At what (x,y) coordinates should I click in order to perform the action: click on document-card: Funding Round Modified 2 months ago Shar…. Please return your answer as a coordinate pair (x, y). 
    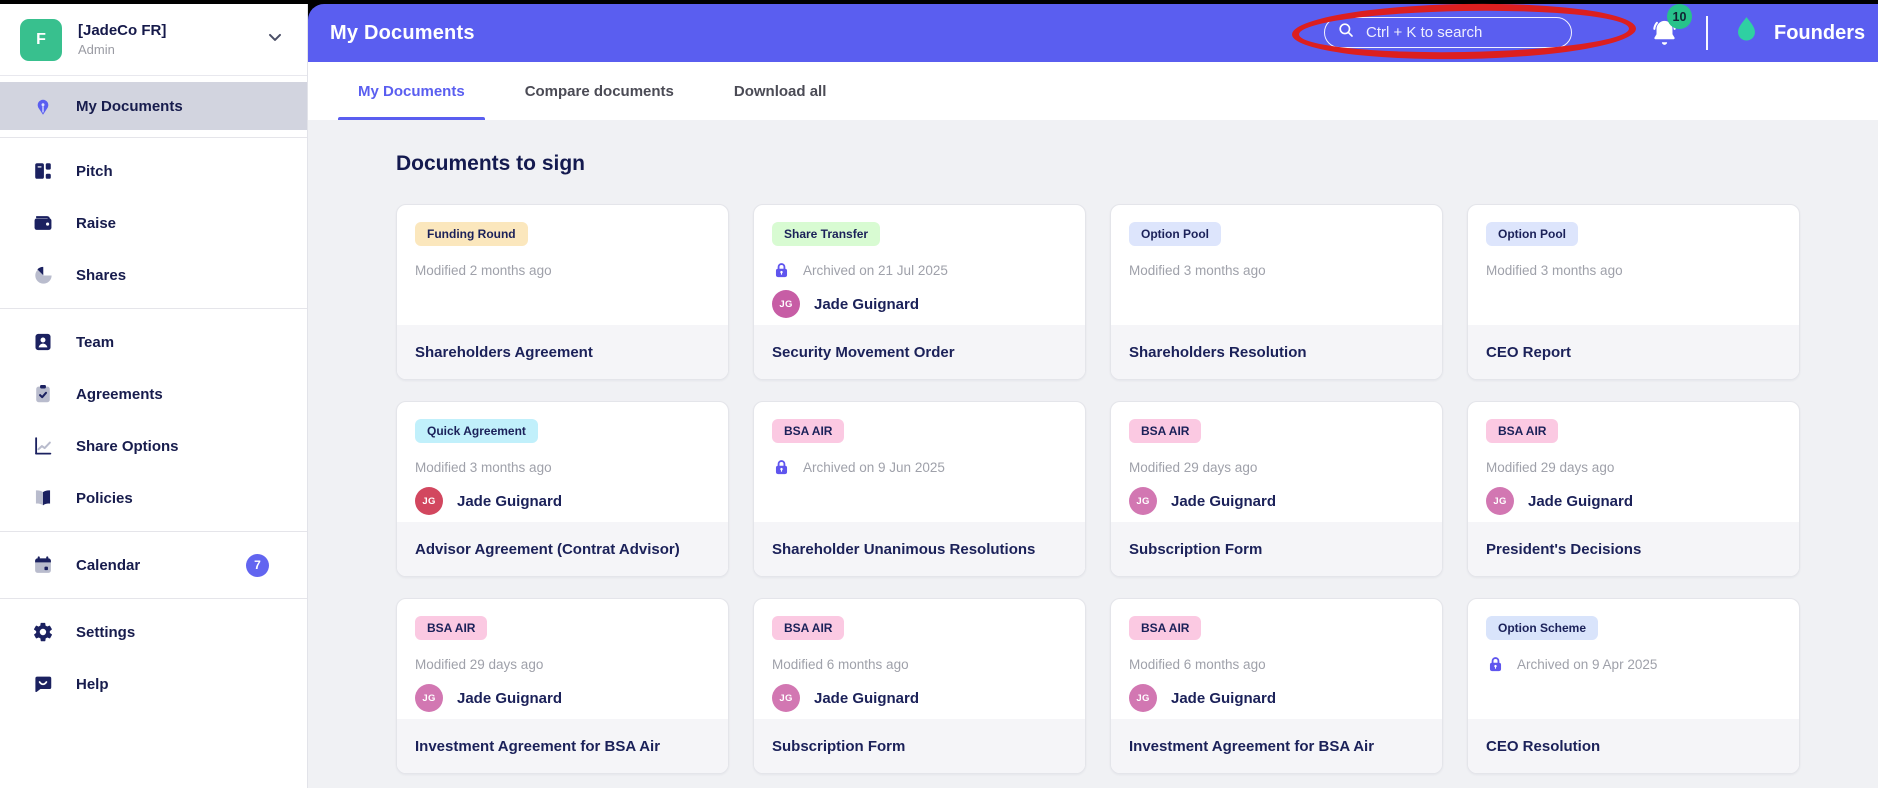
    Looking at the image, I should click on (562, 292).